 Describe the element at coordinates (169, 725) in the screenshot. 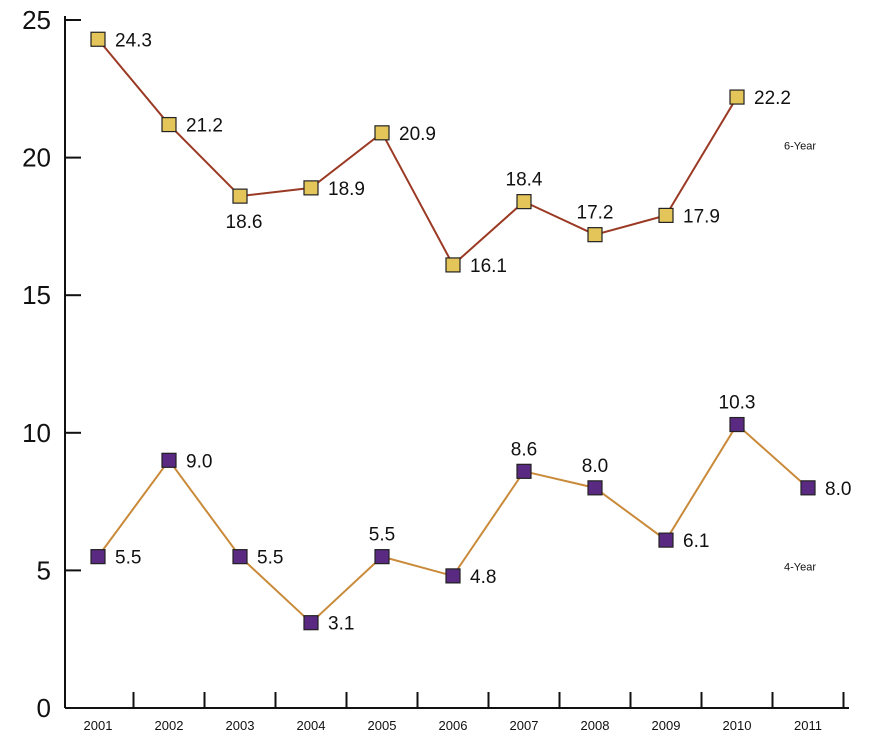

I see `x-tick-label: 2002` at that location.